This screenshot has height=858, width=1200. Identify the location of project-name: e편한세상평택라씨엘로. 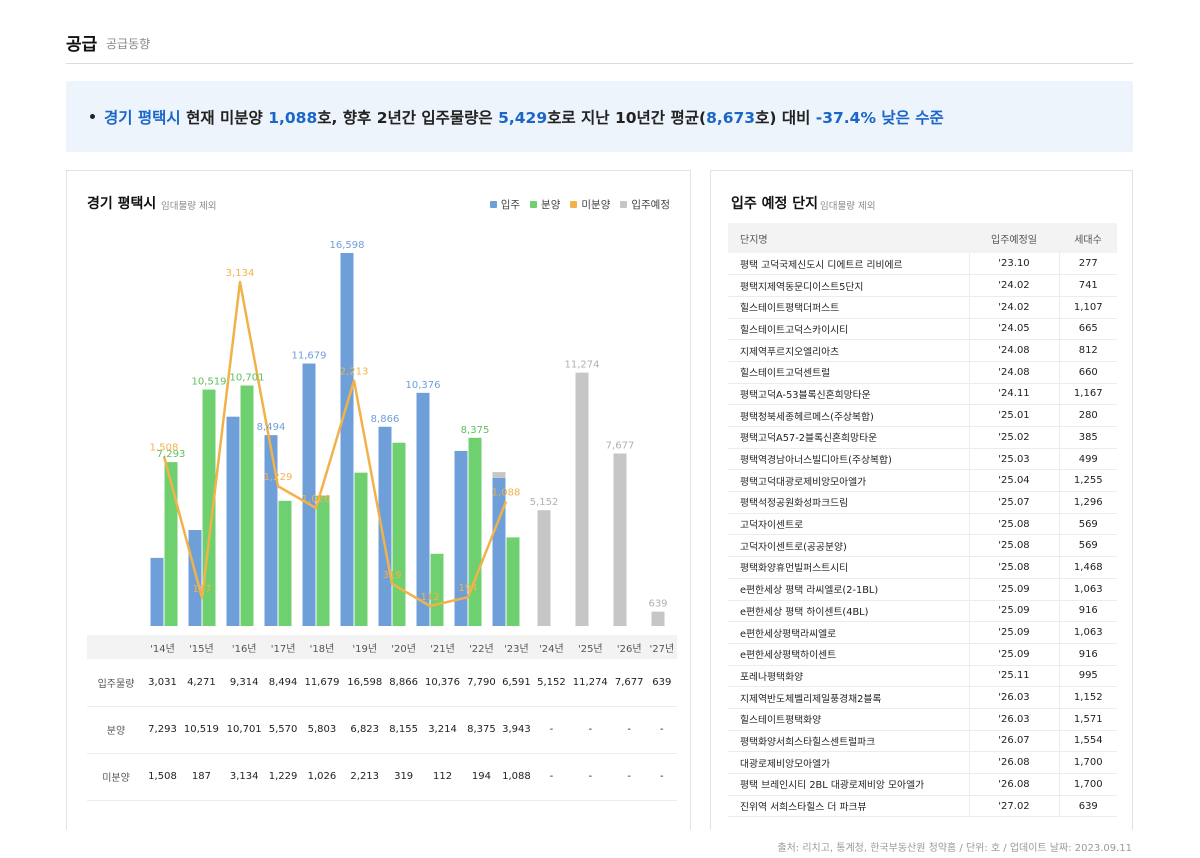
(849, 632).